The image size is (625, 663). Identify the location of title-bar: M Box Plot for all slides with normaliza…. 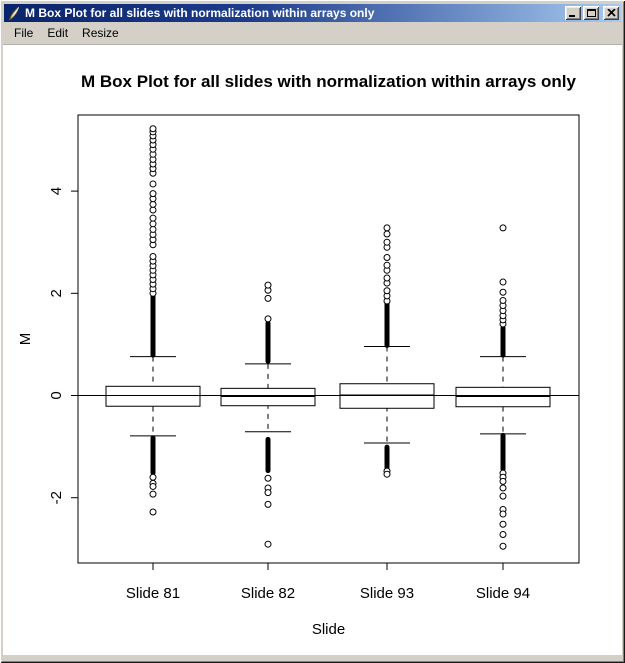
(312, 13).